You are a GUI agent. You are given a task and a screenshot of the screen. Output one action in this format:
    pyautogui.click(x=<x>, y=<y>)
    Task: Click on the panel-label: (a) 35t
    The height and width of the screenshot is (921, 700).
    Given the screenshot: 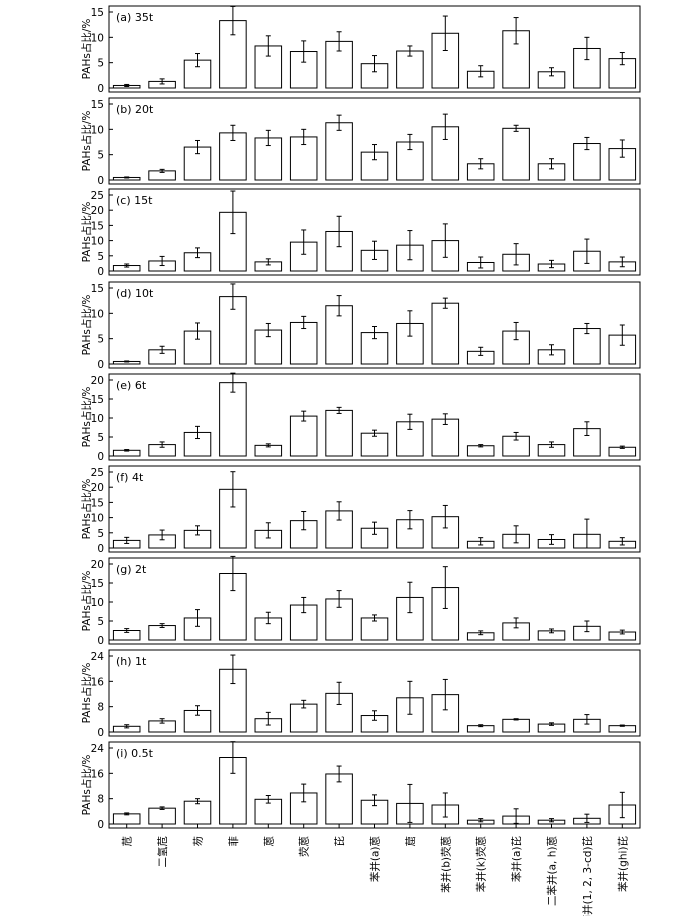 What is the action you would take?
    pyautogui.click(x=135, y=17)
    